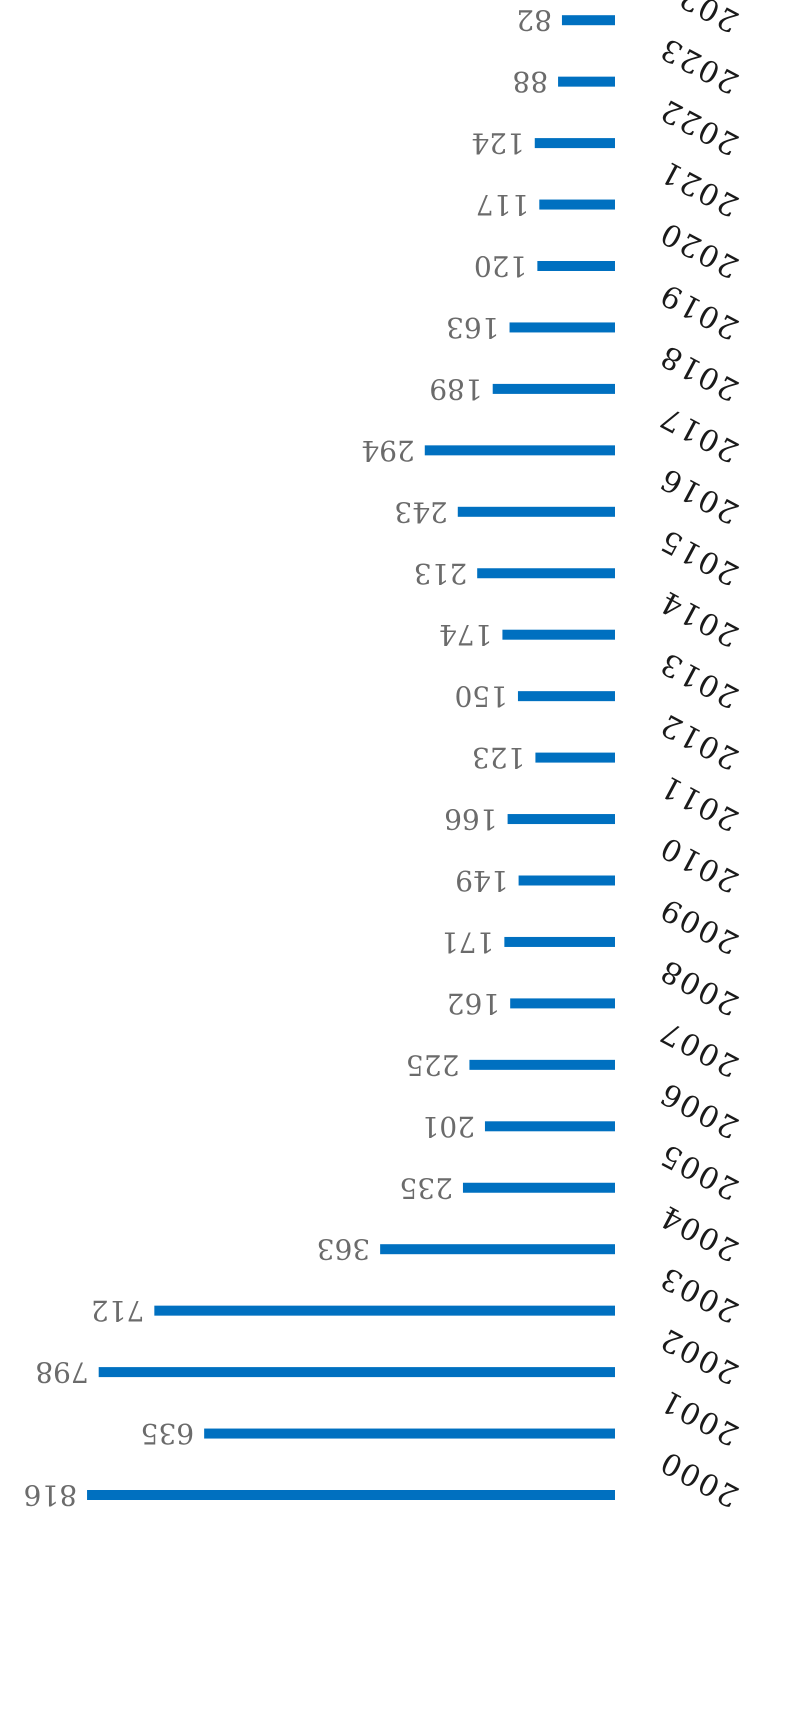 The height and width of the screenshot is (1730, 810). What do you see at coordinates (465, 634) in the screenshot?
I see `value-label: 174` at bounding box center [465, 634].